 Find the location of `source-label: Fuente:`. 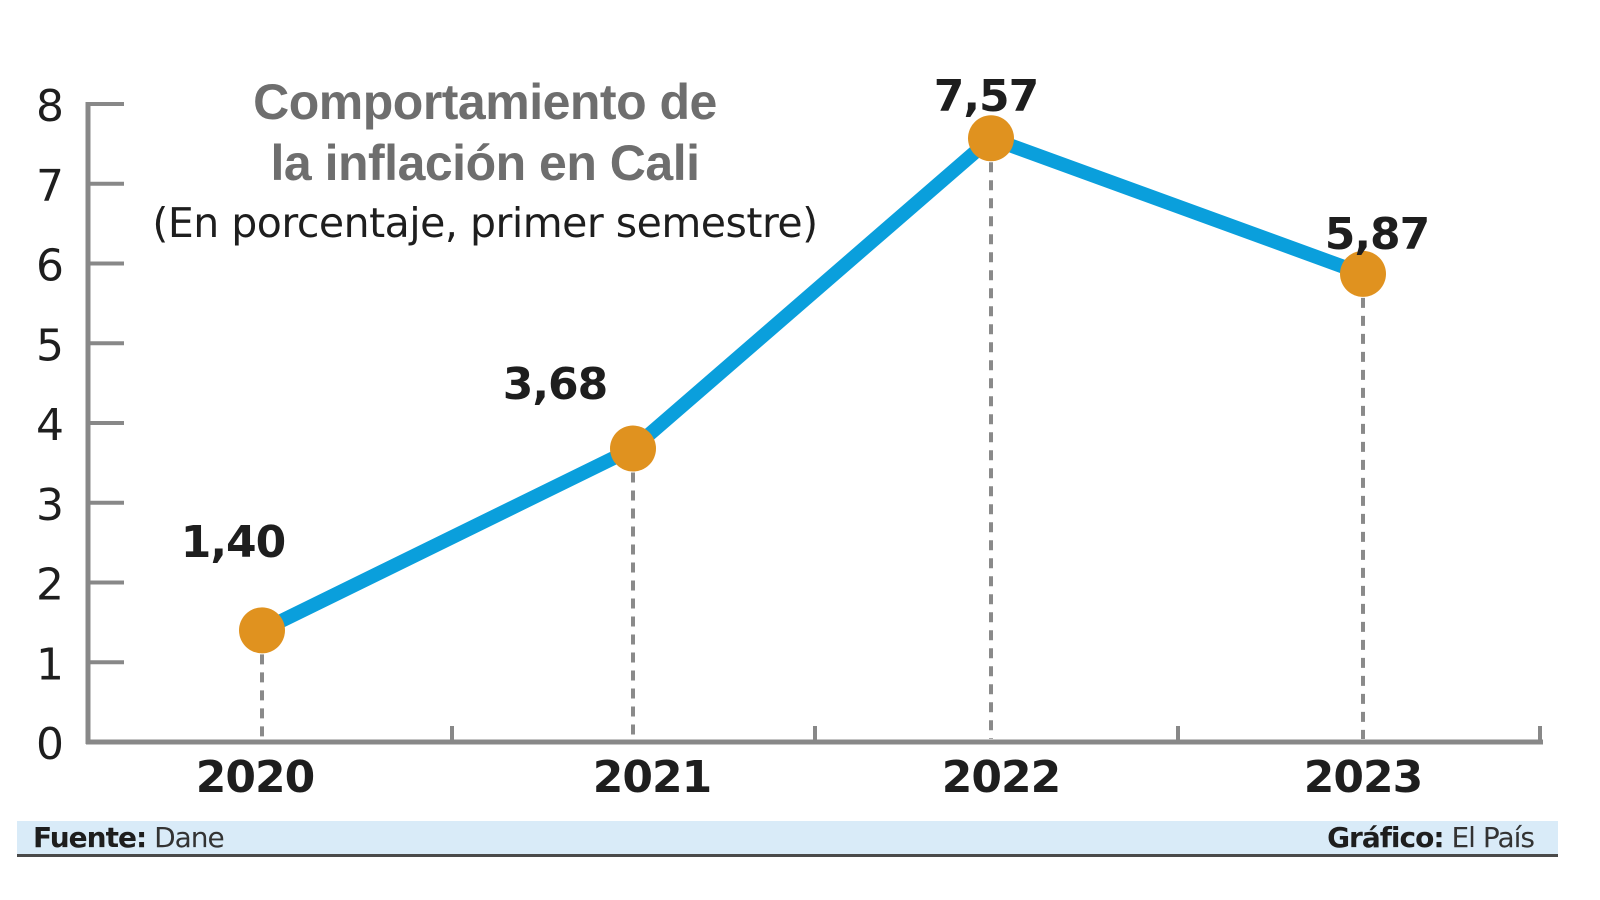

source-label: Fuente: is located at coordinates (90, 837).